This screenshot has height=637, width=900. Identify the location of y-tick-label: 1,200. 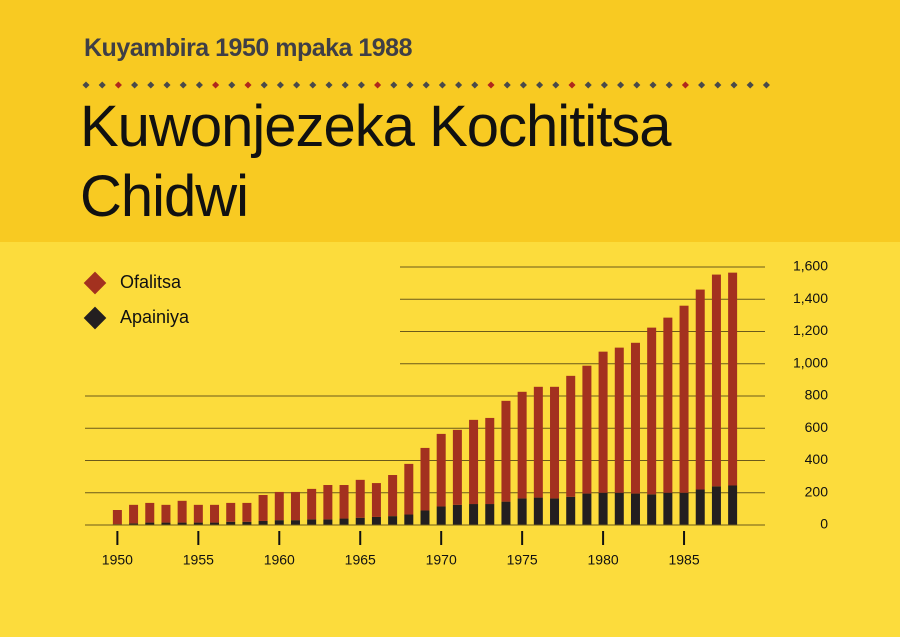
(810, 330).